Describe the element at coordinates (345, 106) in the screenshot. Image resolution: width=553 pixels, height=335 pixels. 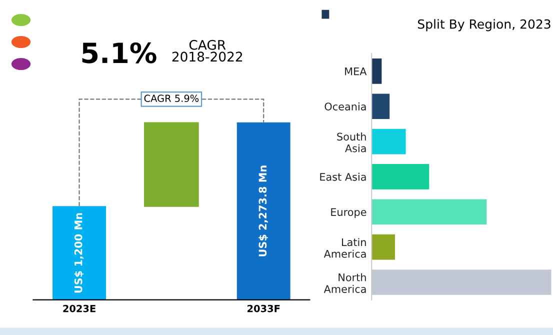
I see `y-tick-label: Oceania` at that location.